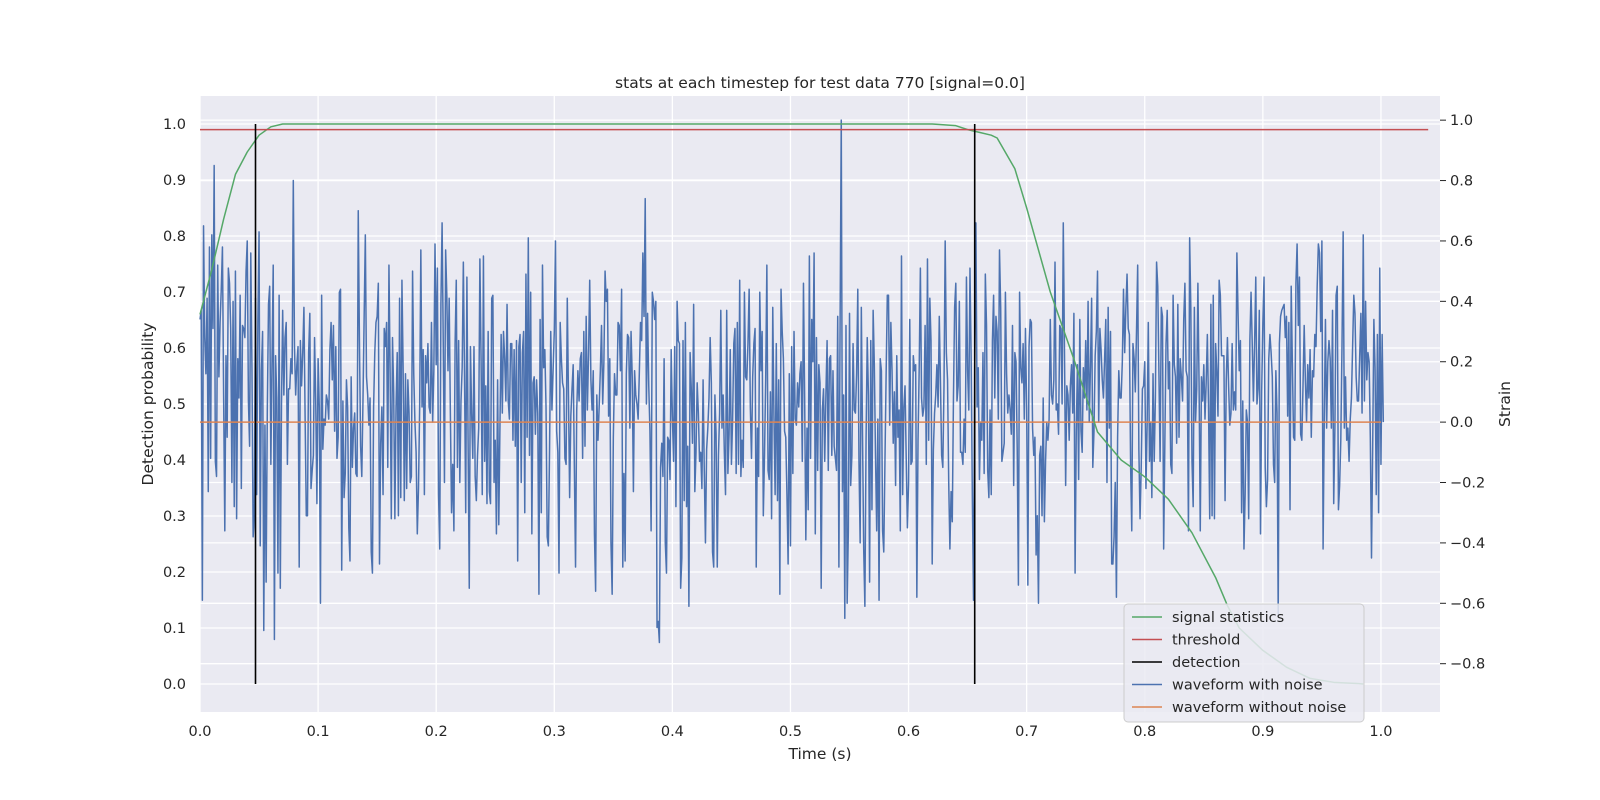  What do you see at coordinates (1247, 686) in the screenshot?
I see `legend-label: waveform with noise` at bounding box center [1247, 686].